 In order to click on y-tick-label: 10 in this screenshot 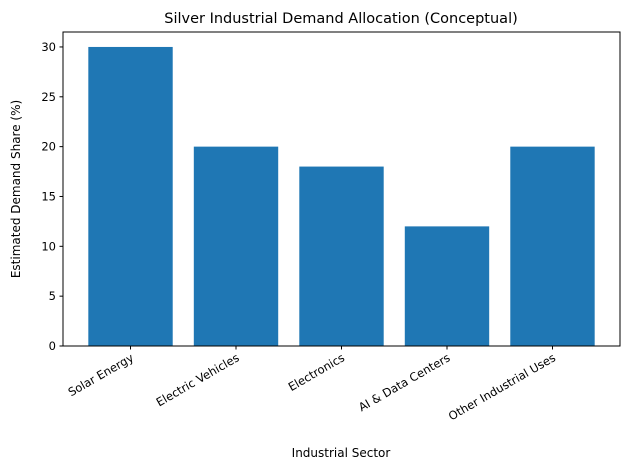, I will do `click(48, 246)`.